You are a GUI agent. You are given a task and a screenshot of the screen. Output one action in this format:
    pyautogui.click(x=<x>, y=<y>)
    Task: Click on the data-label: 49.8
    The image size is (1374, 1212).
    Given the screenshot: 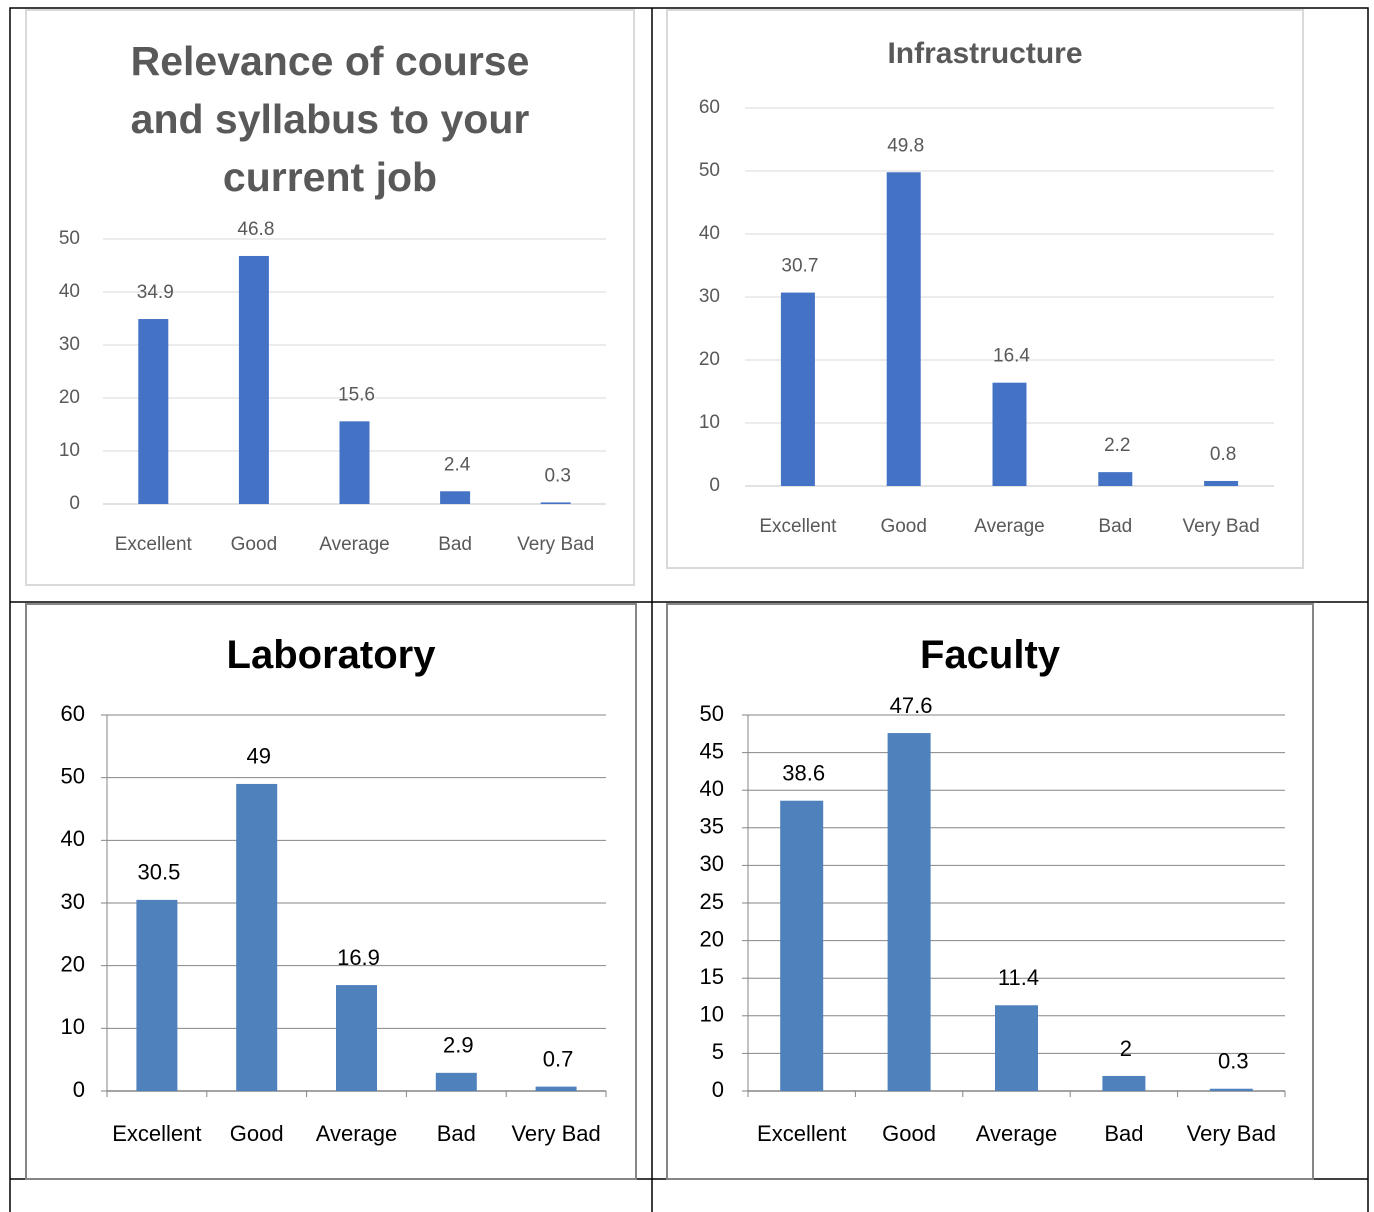 What is the action you would take?
    pyautogui.click(x=905, y=145)
    